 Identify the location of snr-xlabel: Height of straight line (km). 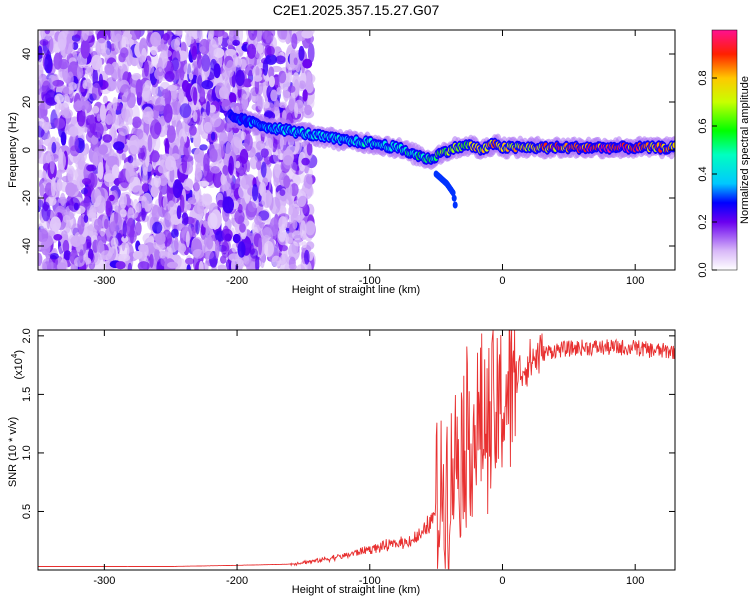
(356, 590).